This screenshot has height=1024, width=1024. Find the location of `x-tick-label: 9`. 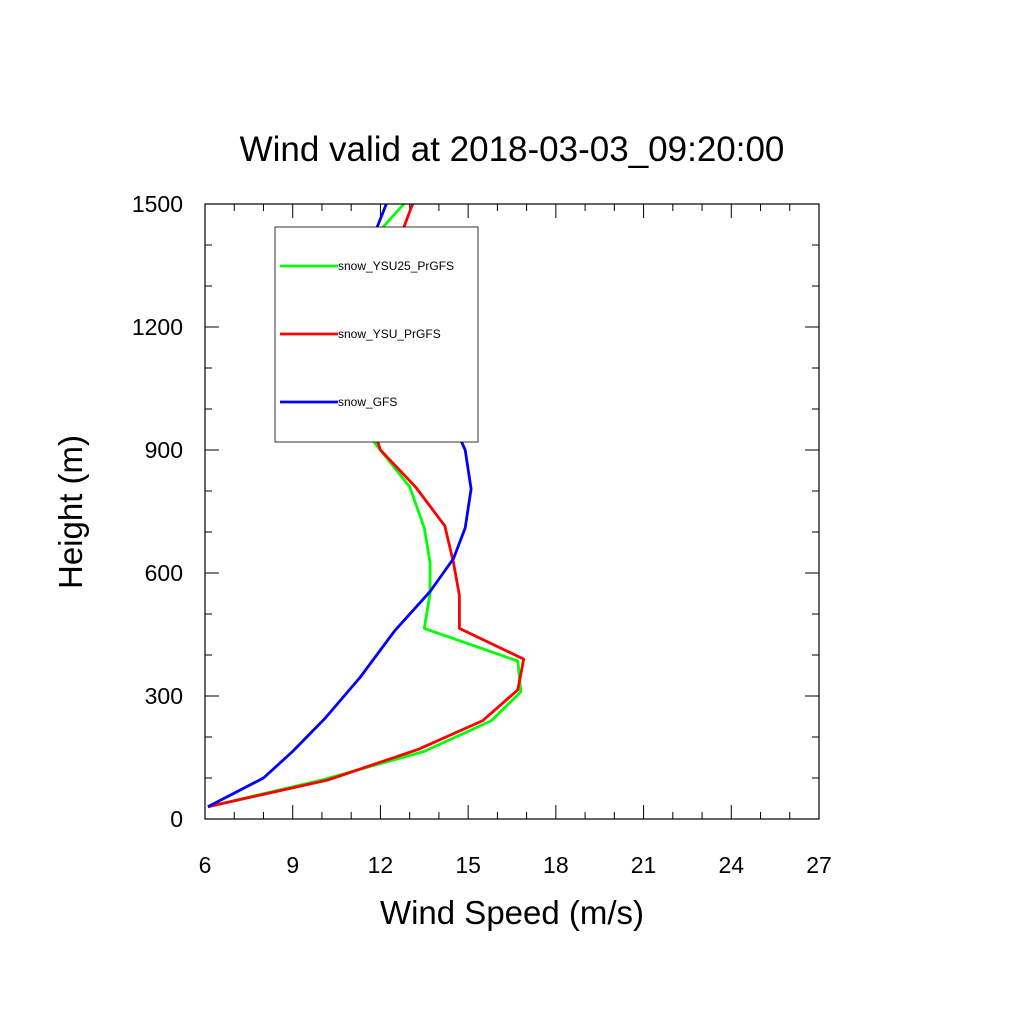

x-tick-label: 9 is located at coordinates (292, 865).